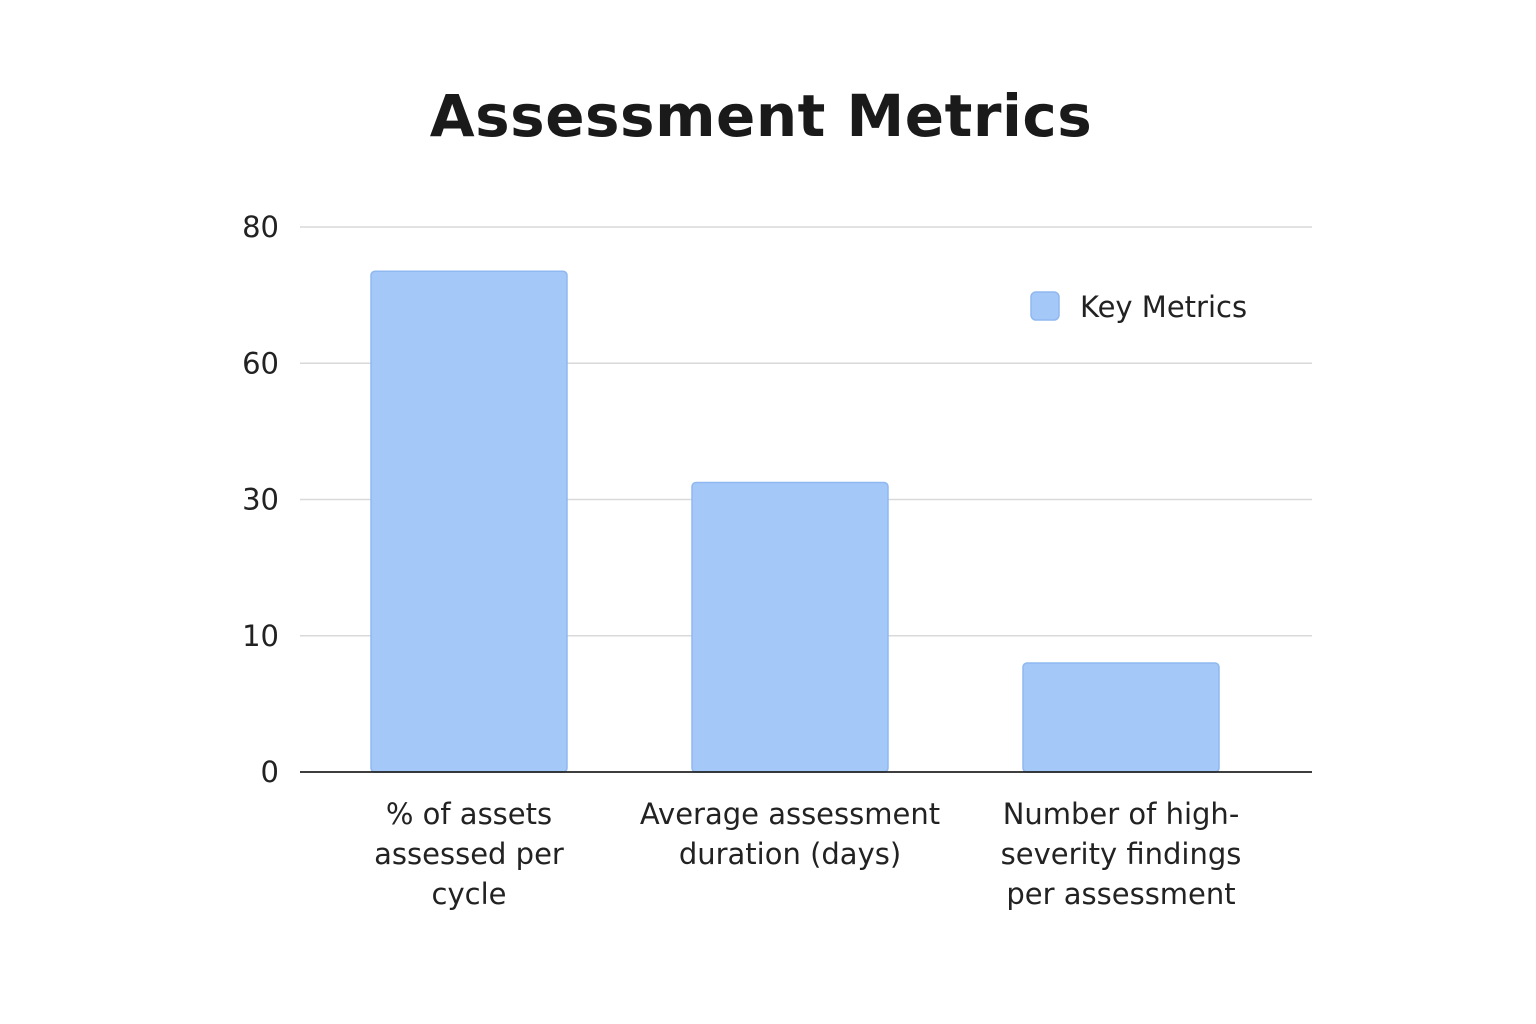  What do you see at coordinates (790, 814) in the screenshot?
I see `category-label-line: Average assessment` at bounding box center [790, 814].